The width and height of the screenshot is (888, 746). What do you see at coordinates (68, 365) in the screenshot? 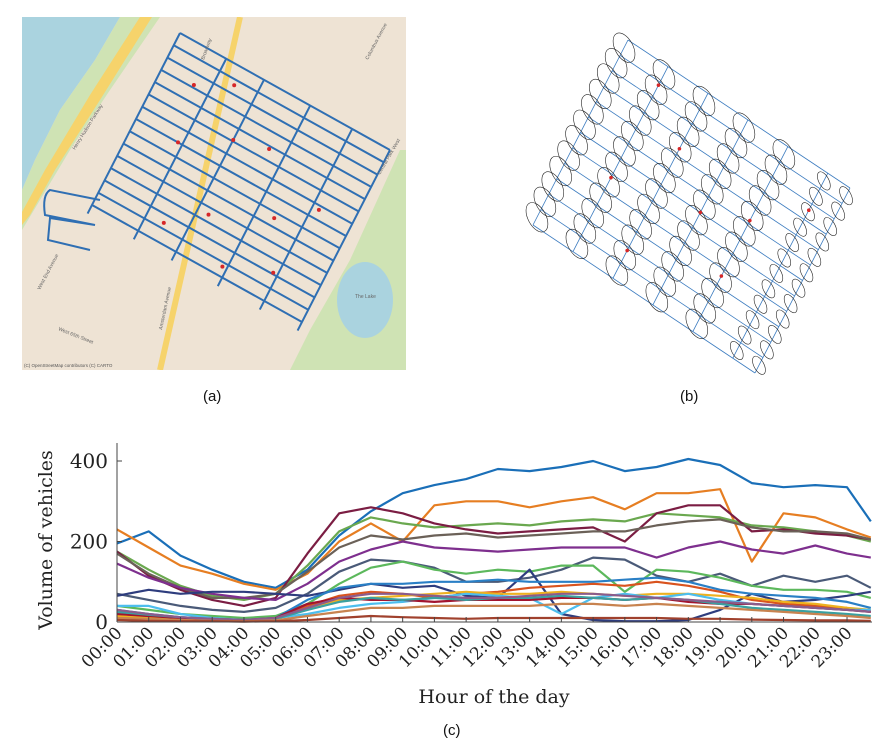
I see `map-attribution: (C) OpenStreetMap contributors (C) CARTO` at bounding box center [68, 365].